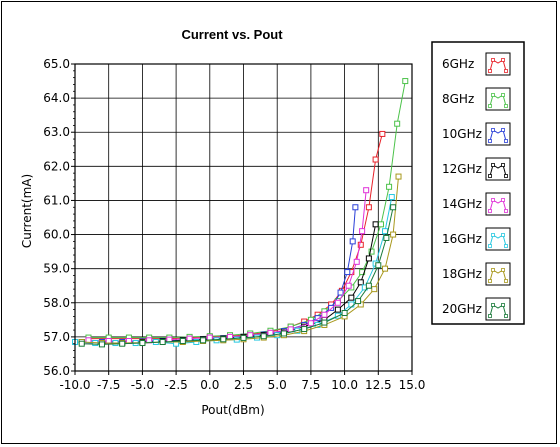 The width and height of the screenshot is (560, 447). I want to click on x-axis-label: Pout(dBm), so click(232, 410).